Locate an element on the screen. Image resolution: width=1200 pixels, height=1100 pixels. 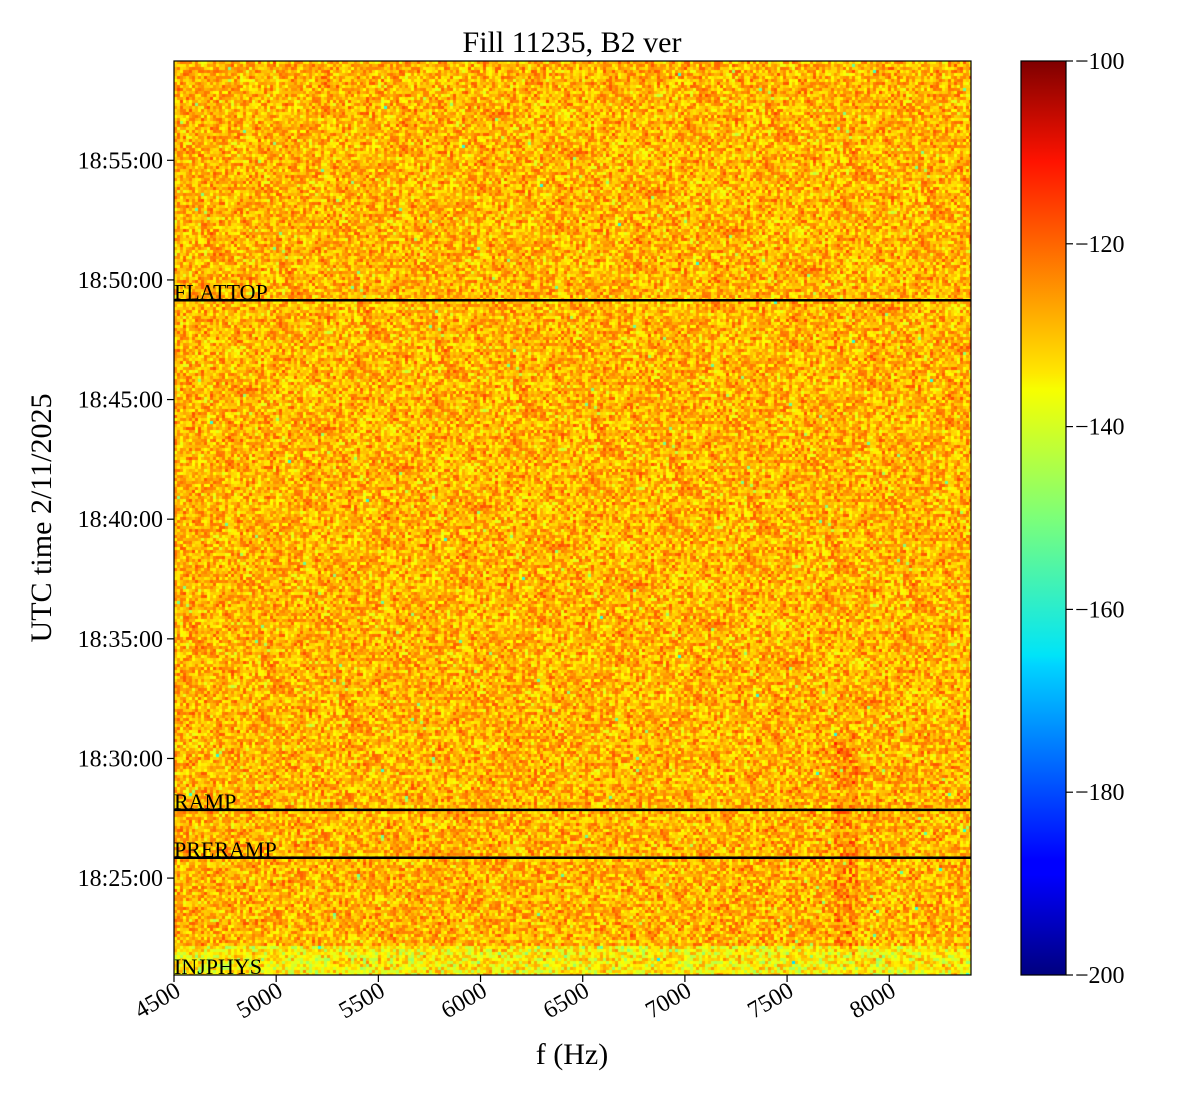
x-axis-ticks: 4500 5000 5500 6000 6500 7000 7500 8000 is located at coordinates (515, 999).